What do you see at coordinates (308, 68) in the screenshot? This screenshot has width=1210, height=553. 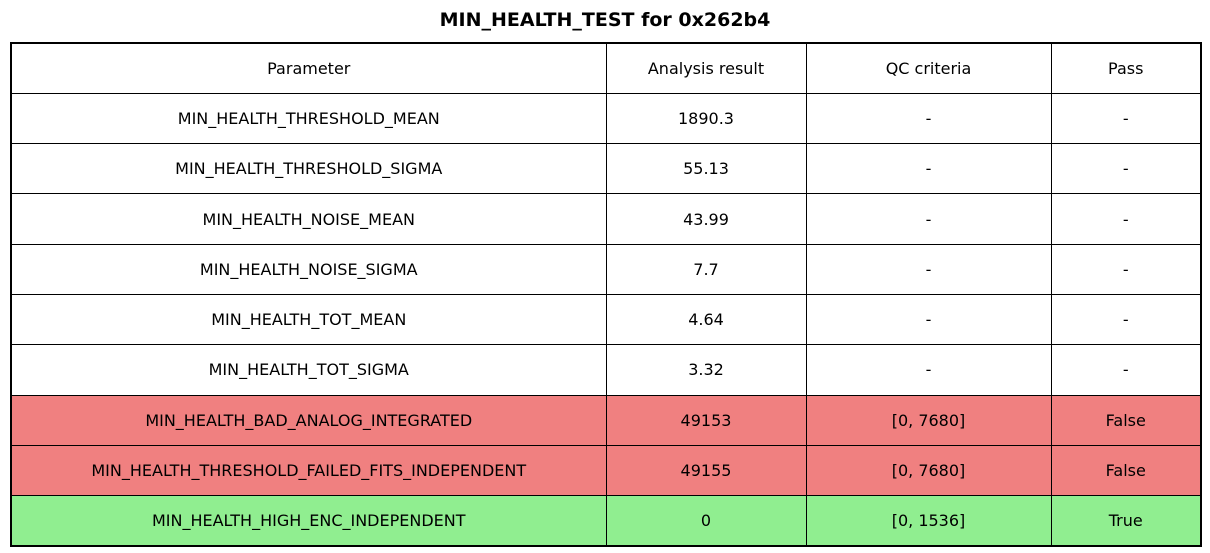 I see `header-parameter: Parameter` at bounding box center [308, 68].